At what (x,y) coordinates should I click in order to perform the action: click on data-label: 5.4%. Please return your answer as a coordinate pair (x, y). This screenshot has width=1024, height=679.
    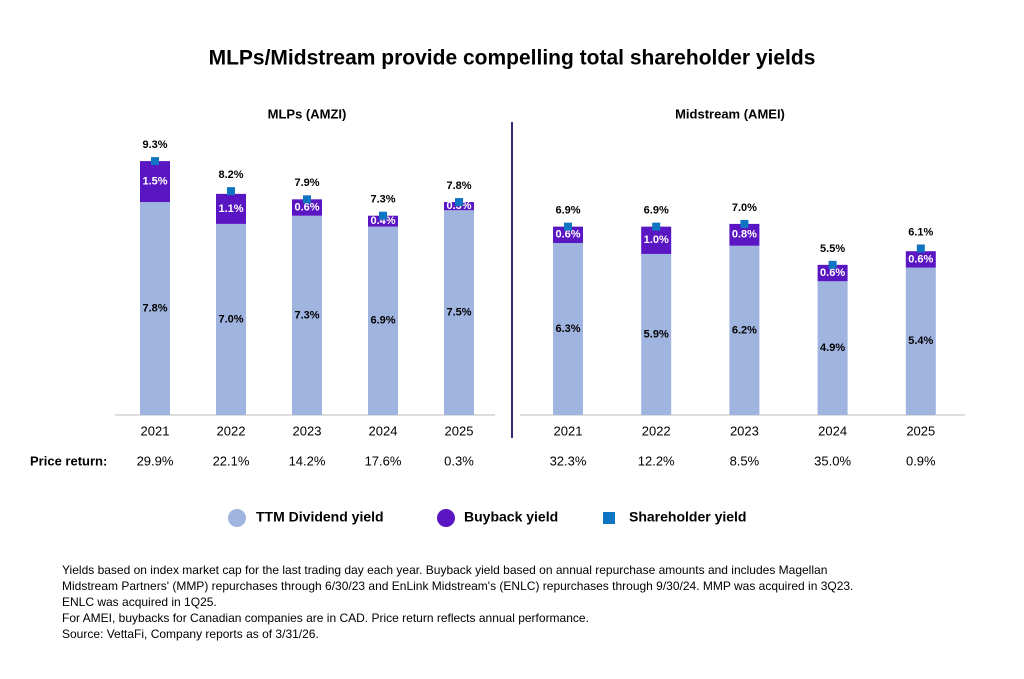
    Looking at the image, I should click on (920, 341).